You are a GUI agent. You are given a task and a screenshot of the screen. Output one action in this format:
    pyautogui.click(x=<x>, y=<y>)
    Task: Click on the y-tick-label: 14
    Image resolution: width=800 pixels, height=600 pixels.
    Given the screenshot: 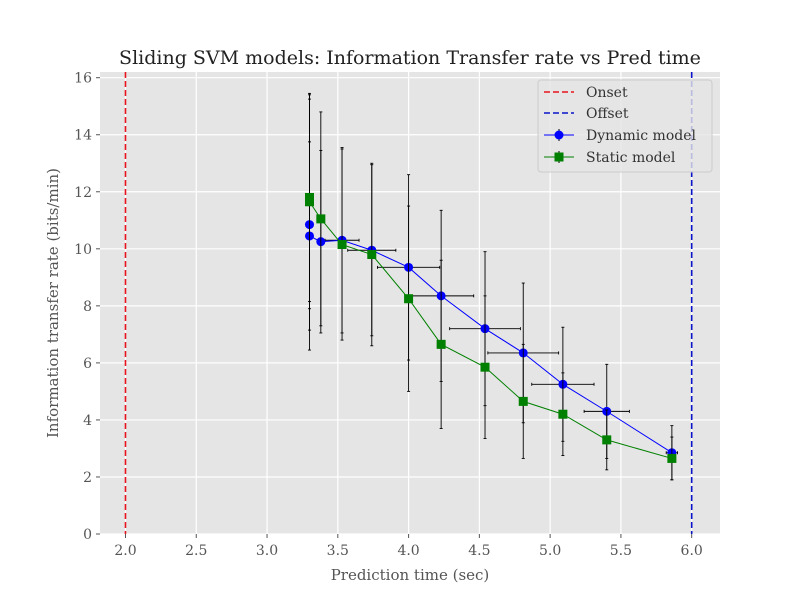 What is the action you would take?
    pyautogui.click(x=83, y=136)
    